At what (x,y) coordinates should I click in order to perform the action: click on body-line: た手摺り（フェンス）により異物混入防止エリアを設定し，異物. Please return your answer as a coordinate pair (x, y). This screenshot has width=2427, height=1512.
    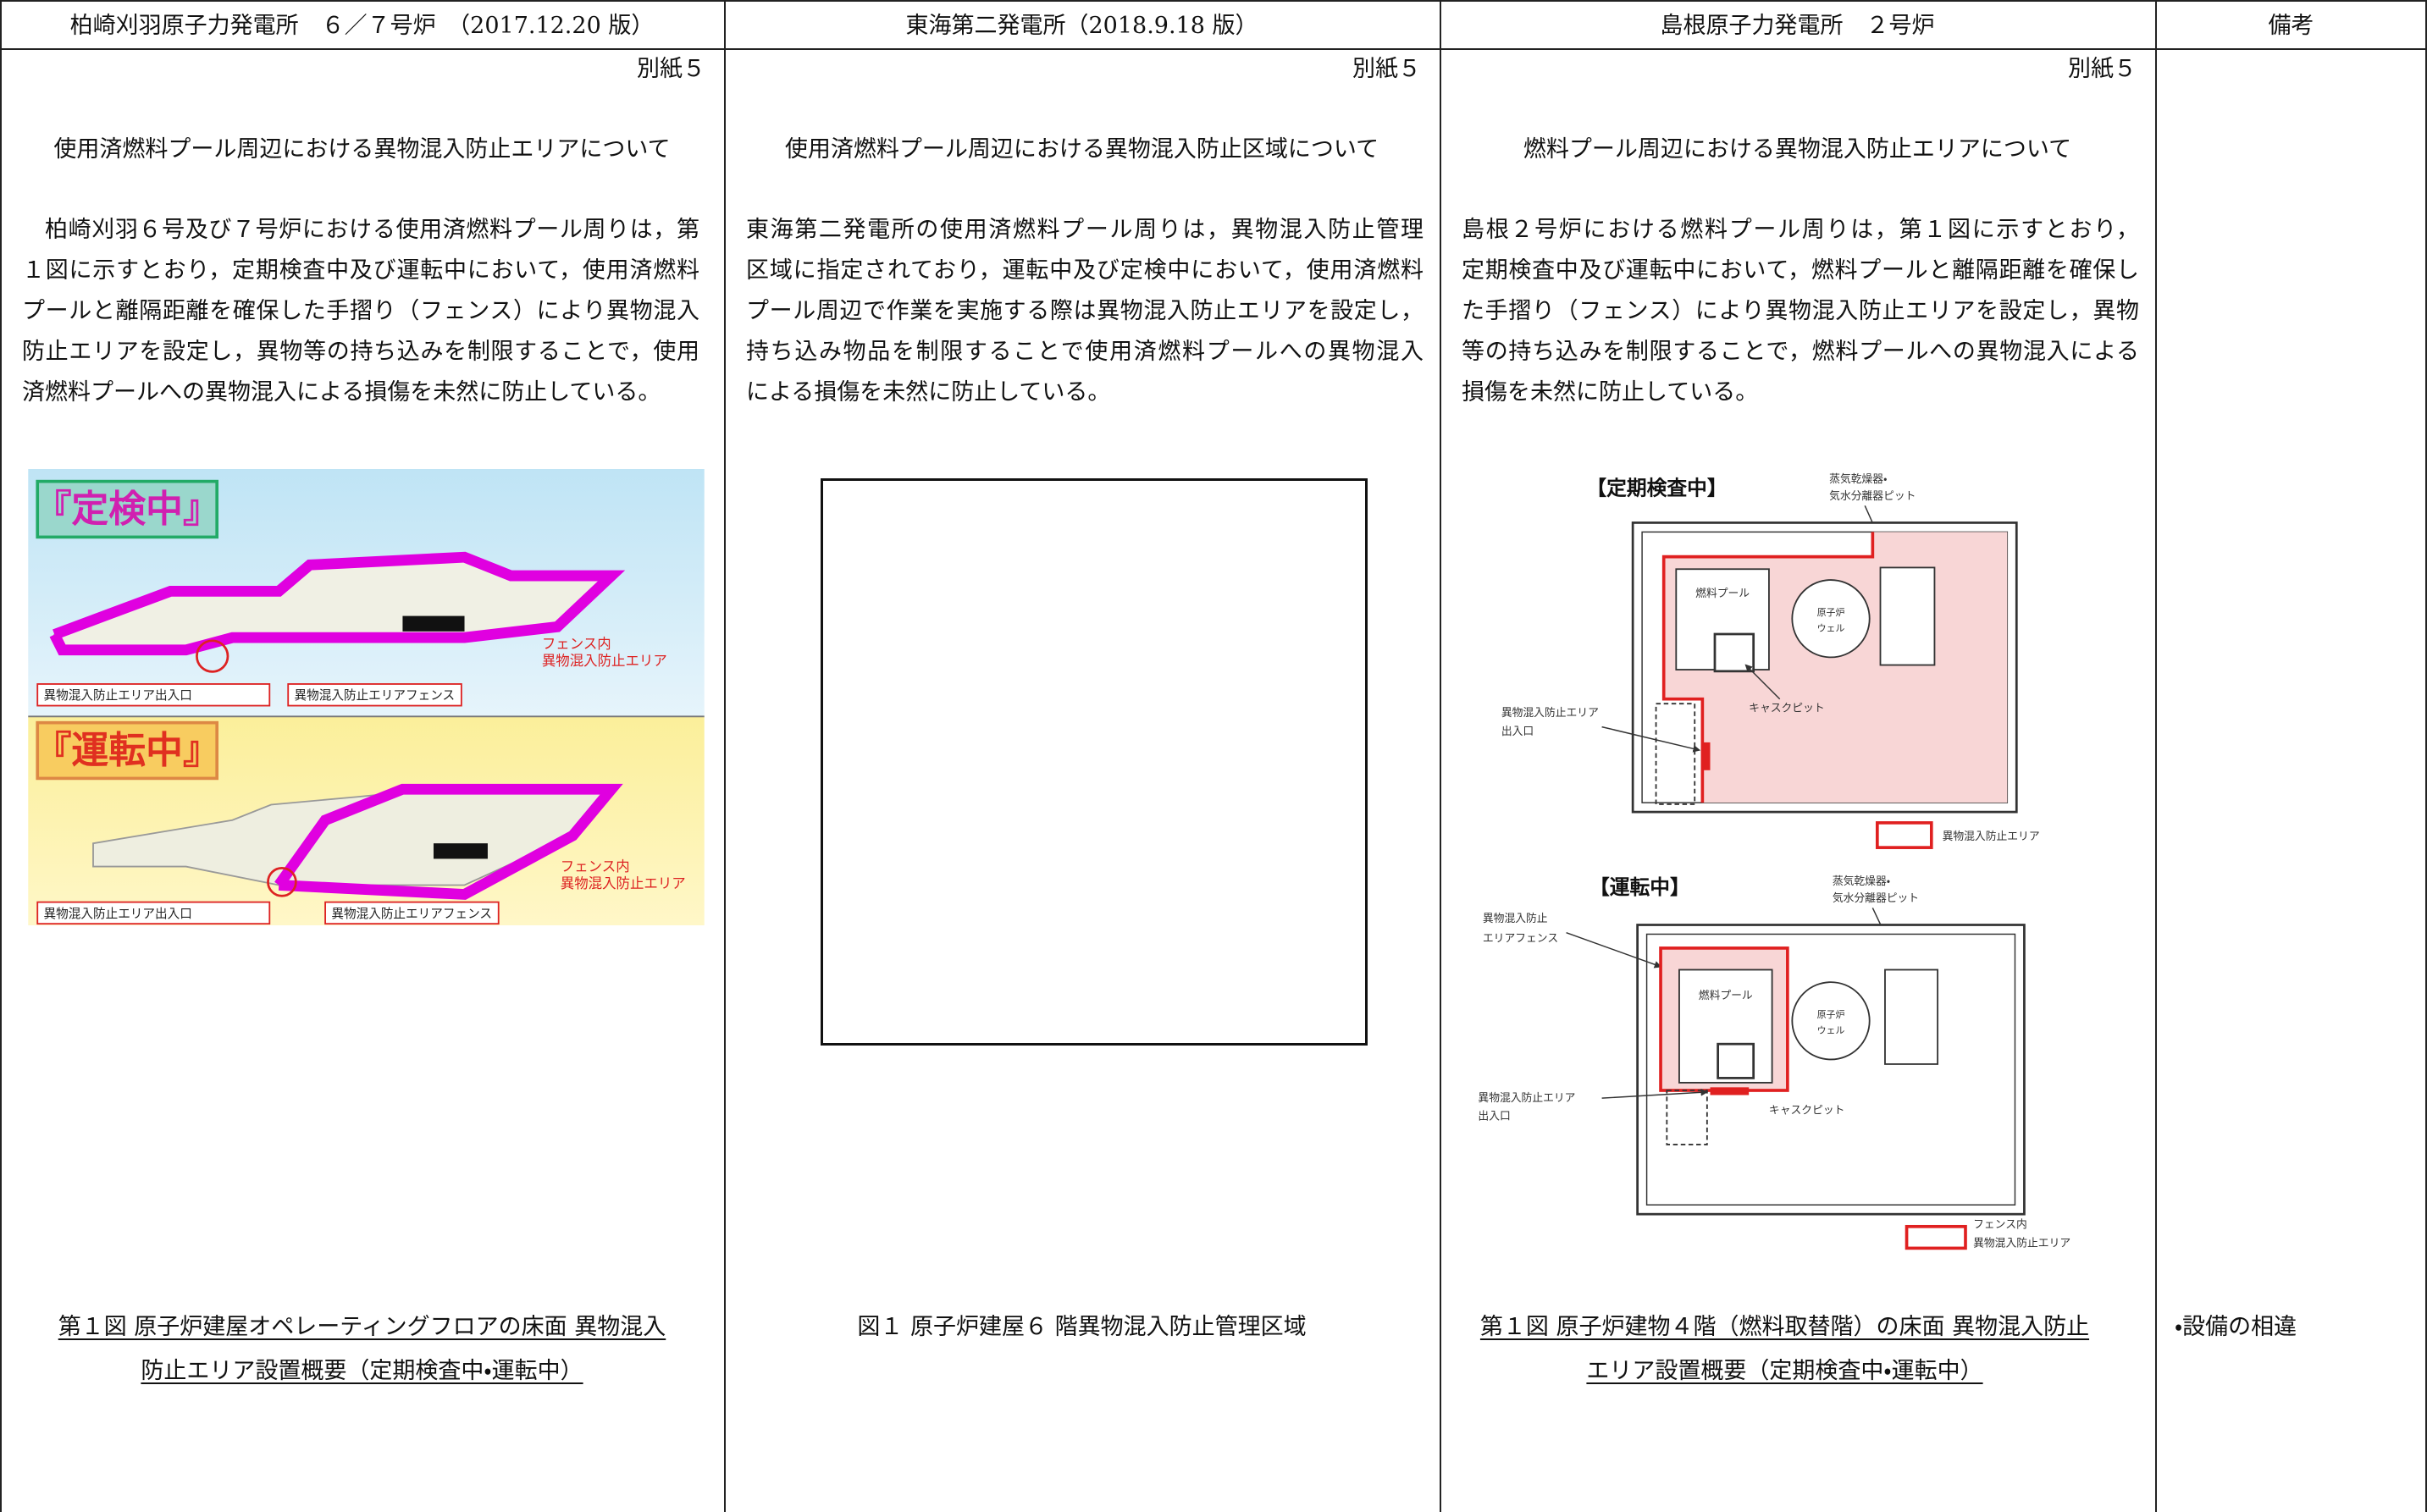
    Looking at the image, I should click on (1801, 311).